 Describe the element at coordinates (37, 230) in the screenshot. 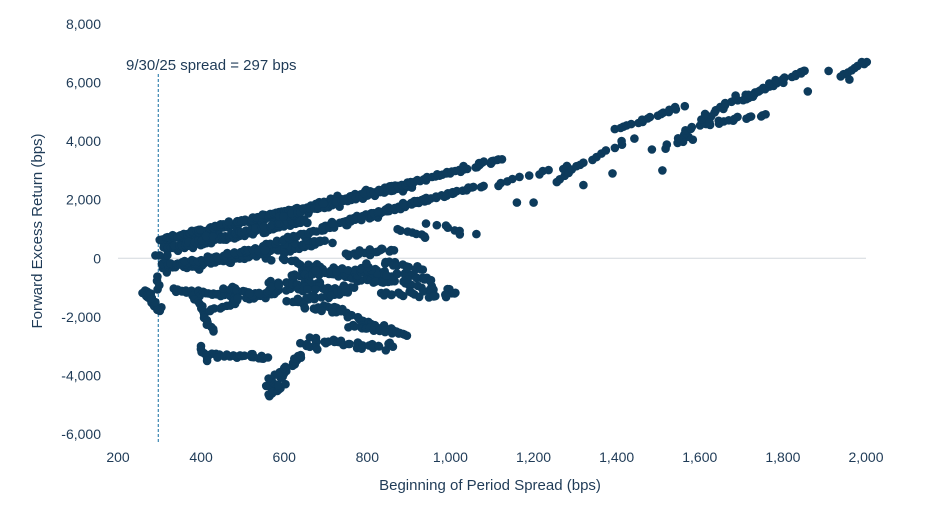

I see `y-axis-title: Forward Excess Return (bps)` at that location.